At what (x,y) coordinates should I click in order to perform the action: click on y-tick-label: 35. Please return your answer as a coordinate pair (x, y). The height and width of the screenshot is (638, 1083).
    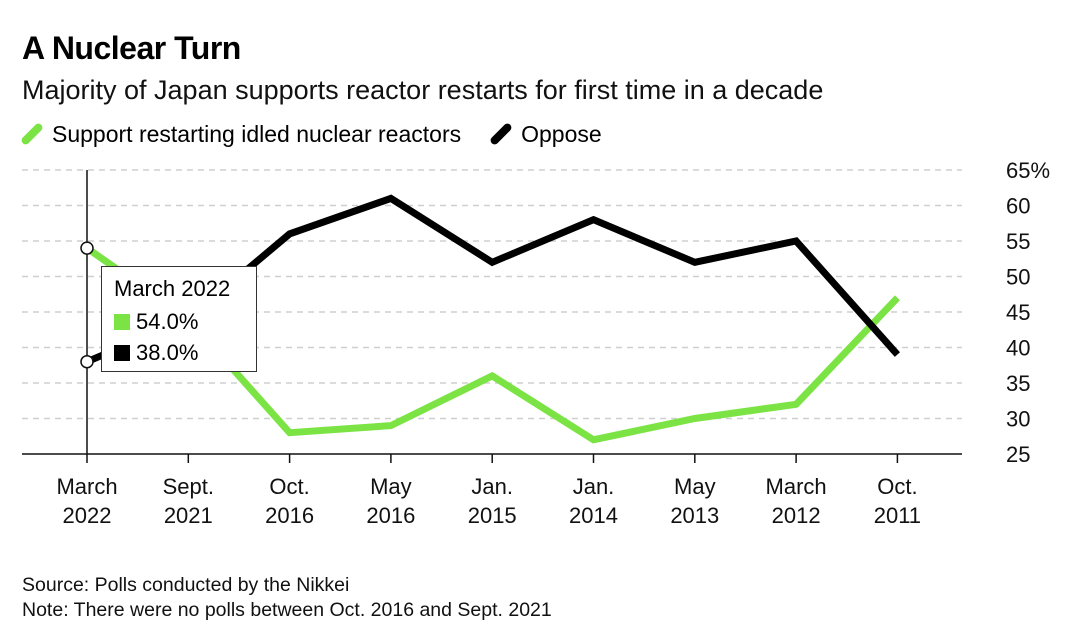
    Looking at the image, I should click on (1018, 383).